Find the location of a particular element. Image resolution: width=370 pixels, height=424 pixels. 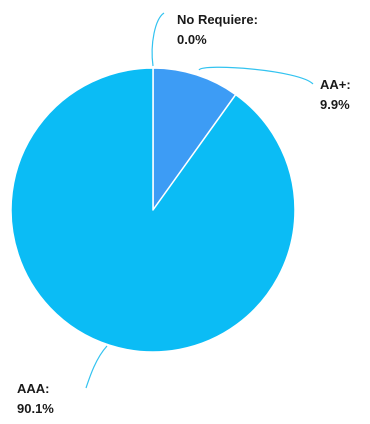

leader-line-no-requiere is located at coordinates (158, 39).